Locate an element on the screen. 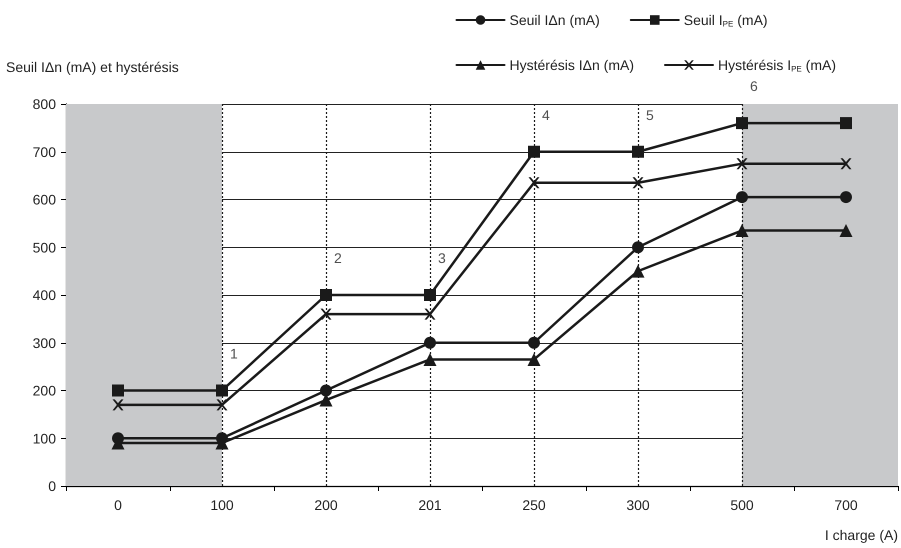 This screenshot has width=901, height=548. annotation: 1 is located at coordinates (234, 354).